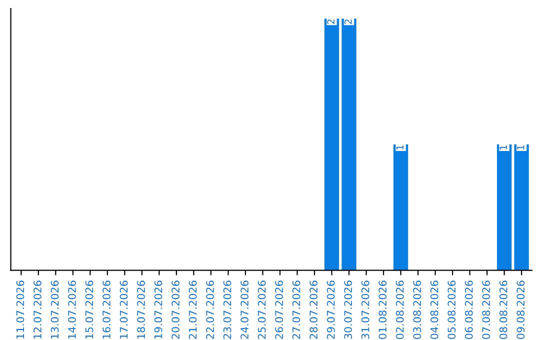 This screenshot has height=340, width=540. What do you see at coordinates (468, 309) in the screenshot?
I see `x-tick-label: 06.08.2026` at bounding box center [468, 309].